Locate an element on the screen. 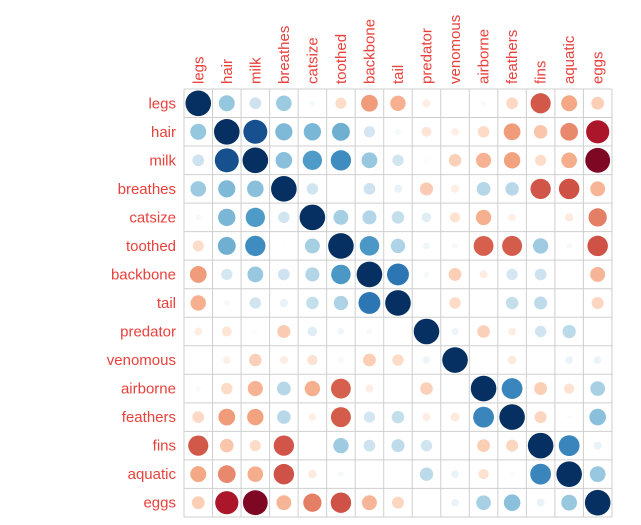 The height and width of the screenshot is (525, 641). row-label-legs: legs is located at coordinates (162, 103).